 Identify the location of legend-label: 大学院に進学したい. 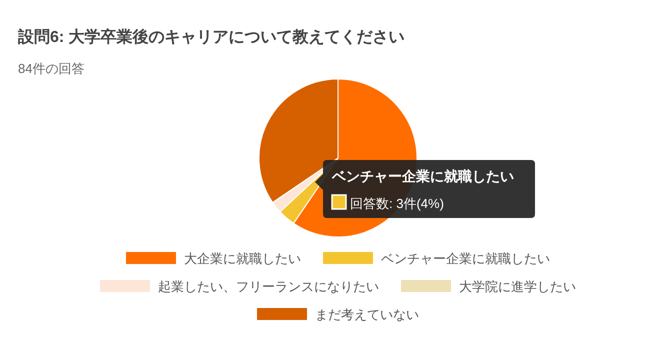
(517, 286).